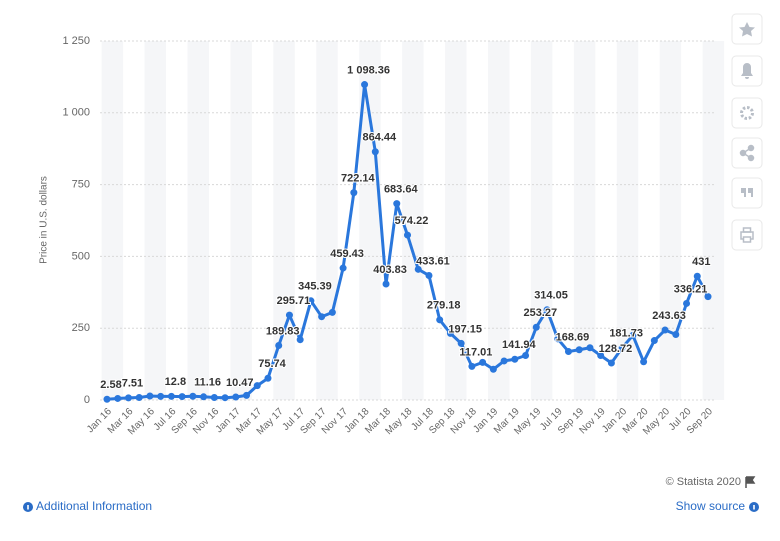 Image resolution: width=780 pixels, height=541 pixels. I want to click on data-label: 314.05, so click(551, 296).